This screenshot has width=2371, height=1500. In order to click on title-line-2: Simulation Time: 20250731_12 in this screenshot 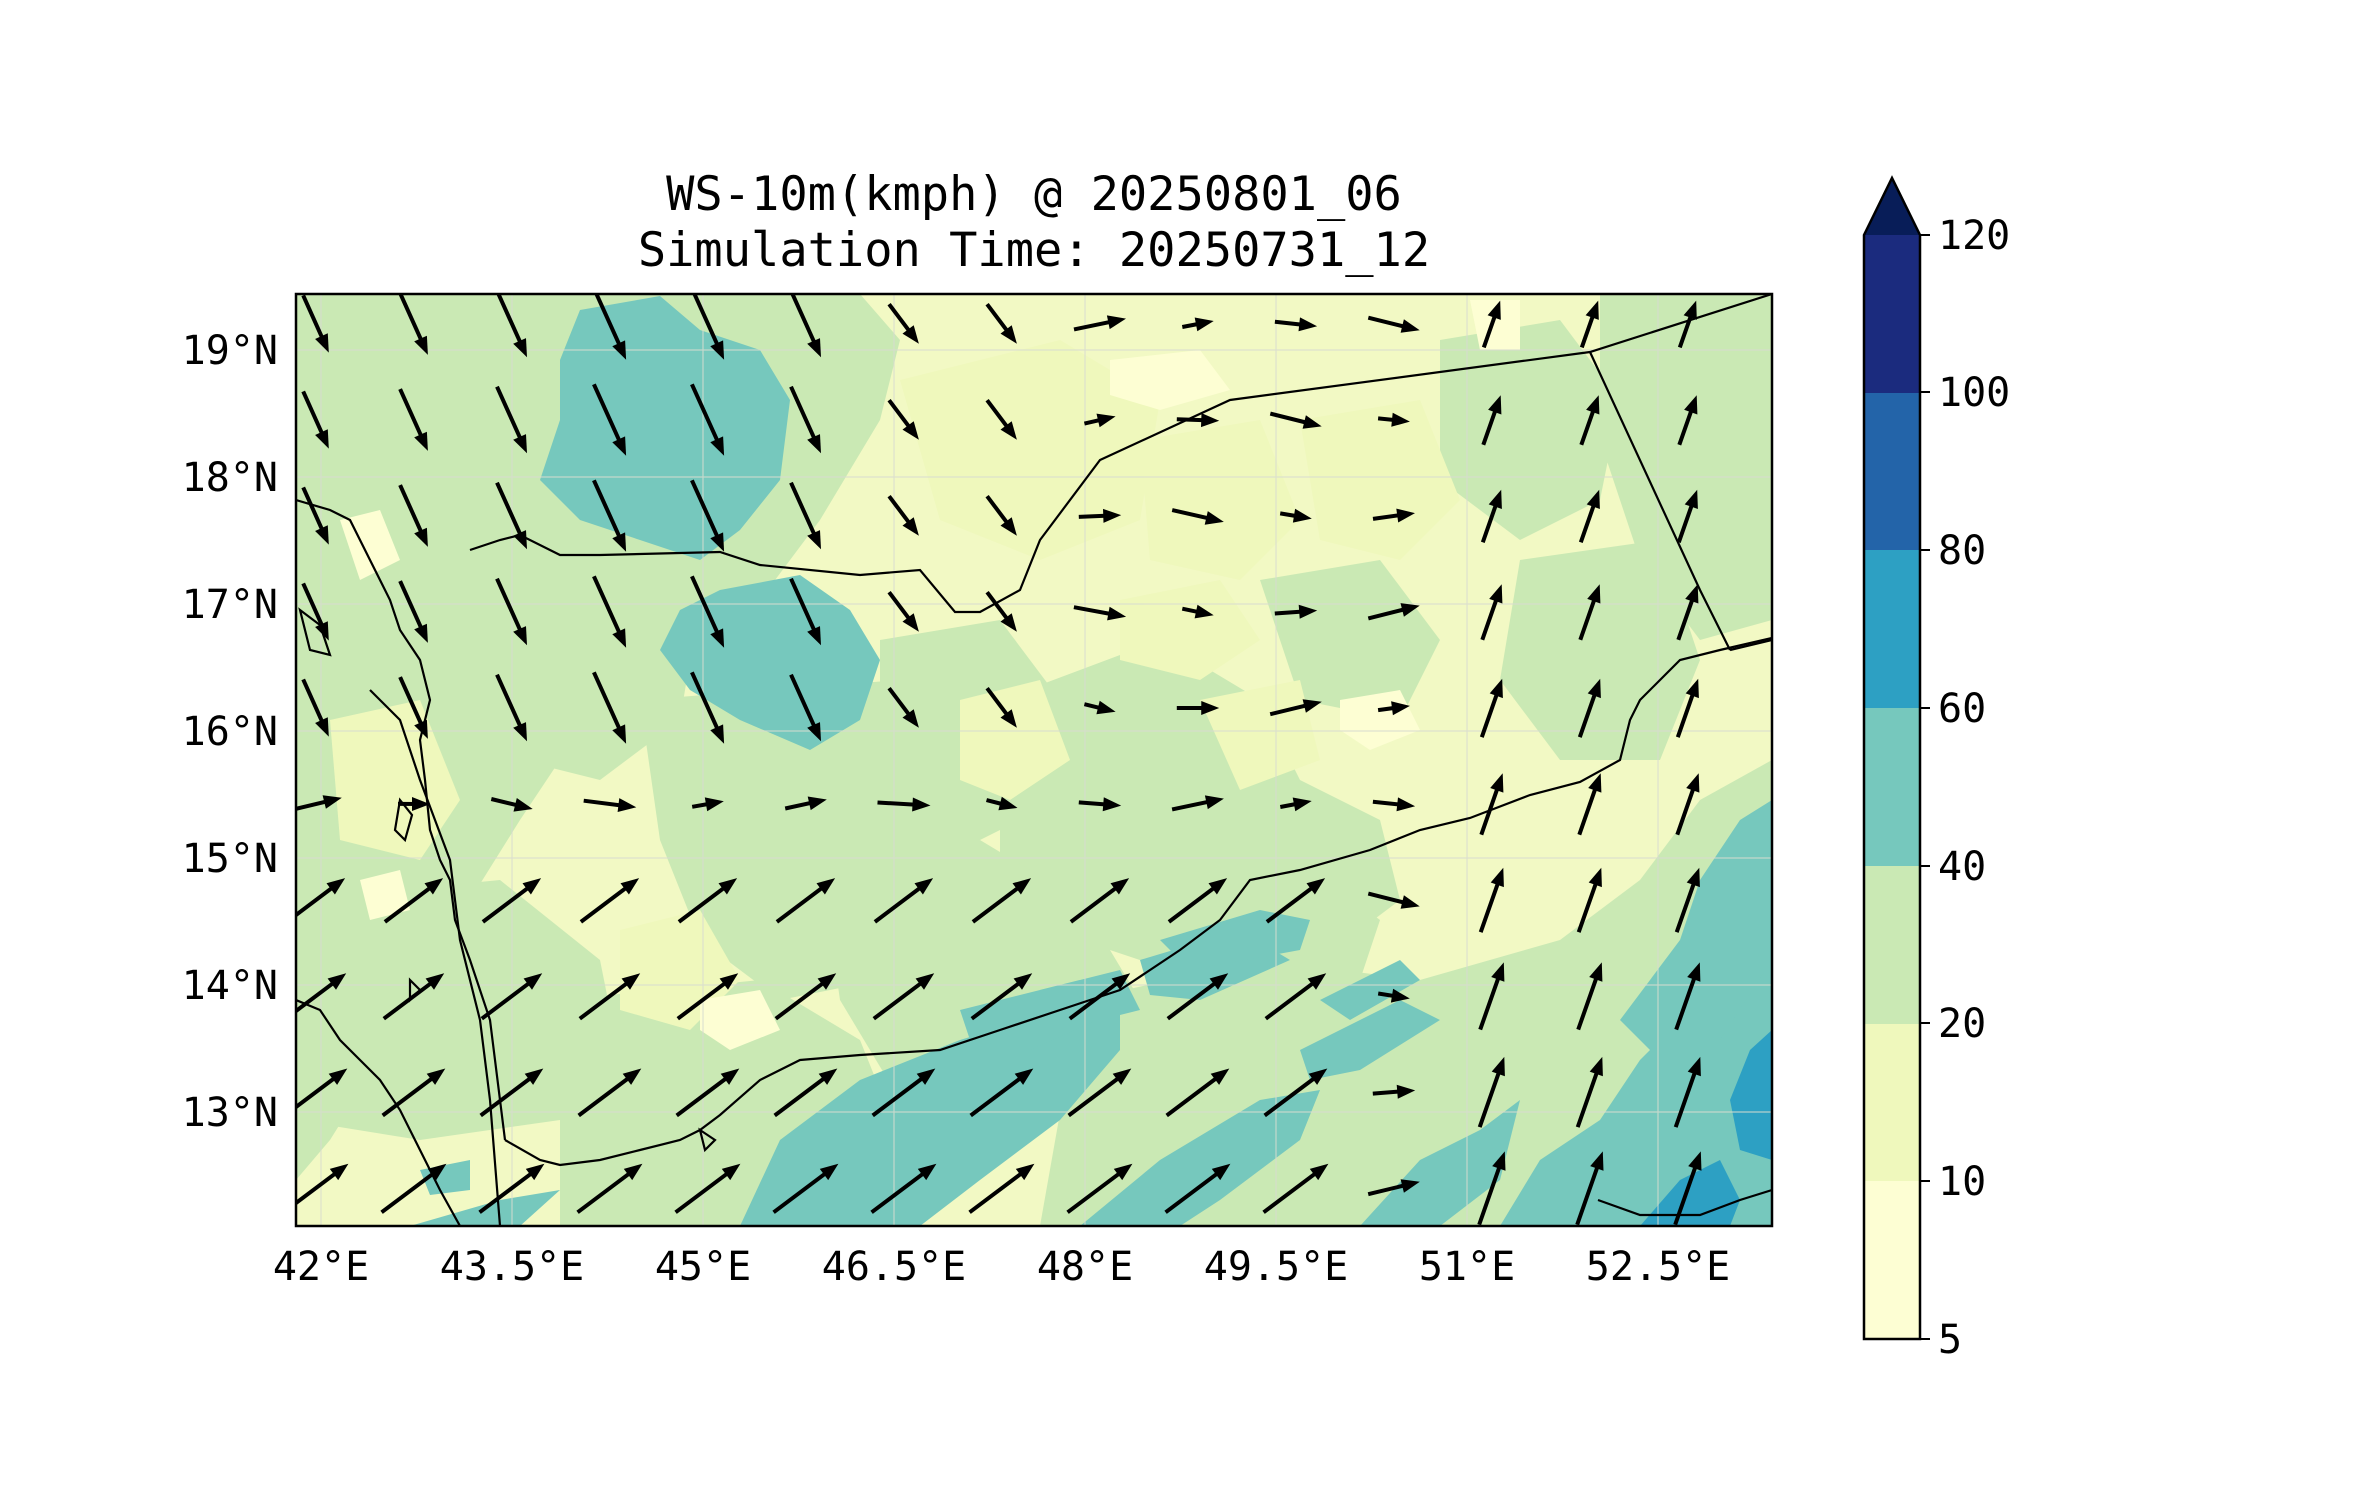, I will do `click(1034, 250)`.